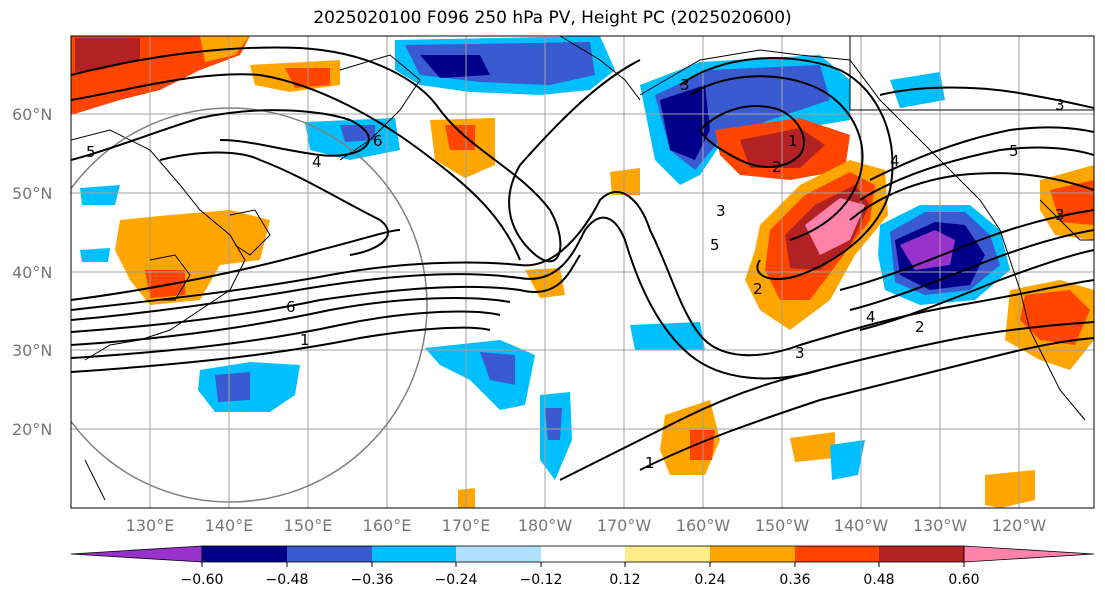 This screenshot has height=601, width=1105. Describe the element at coordinates (32, 114) in the screenshot. I see `lat-tick-label: 60°N` at that location.